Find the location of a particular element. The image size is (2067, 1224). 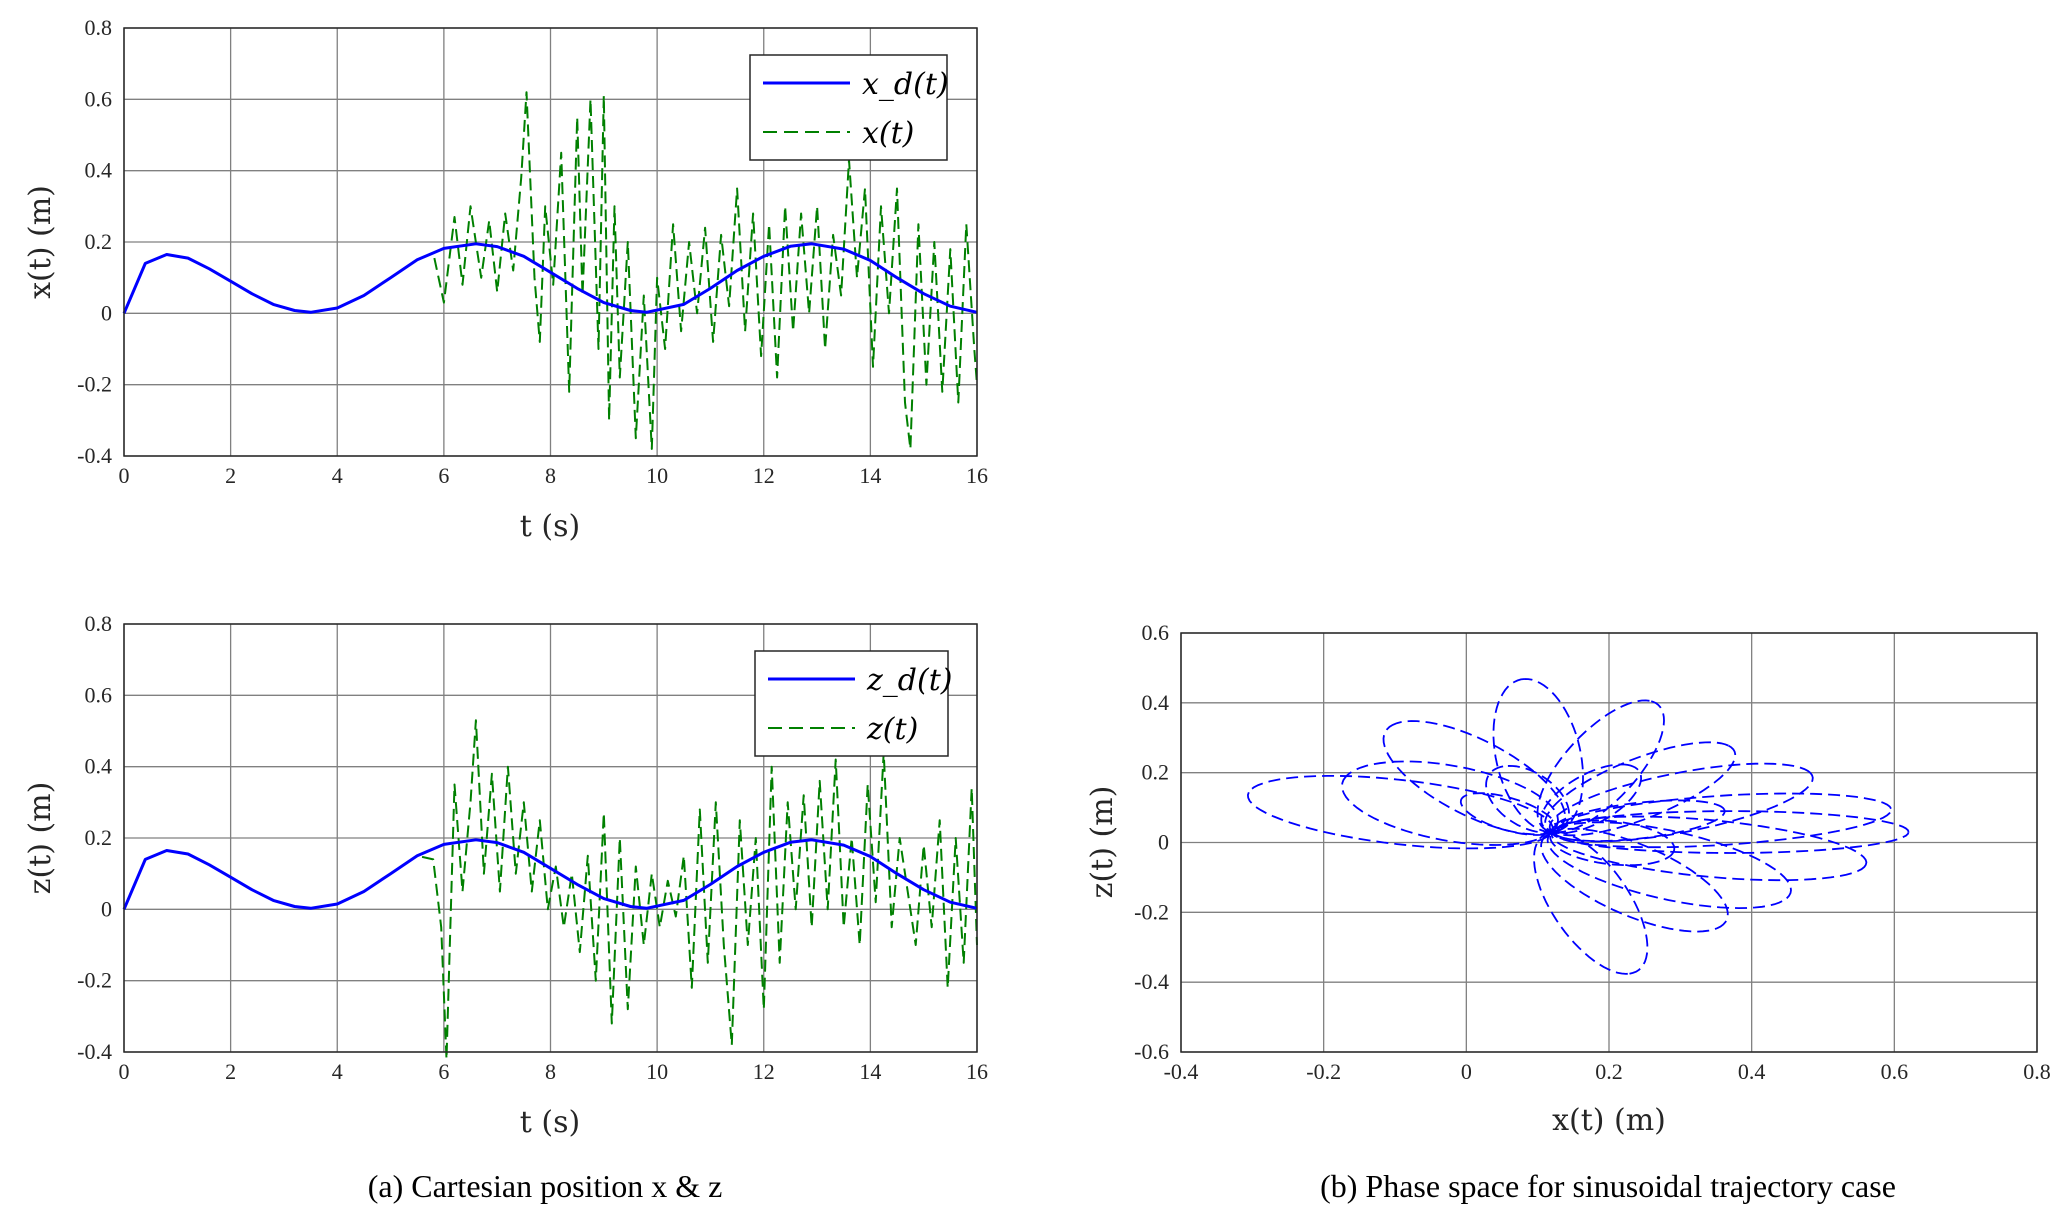

x-tick-label: -0.2 is located at coordinates (1323, 1071).